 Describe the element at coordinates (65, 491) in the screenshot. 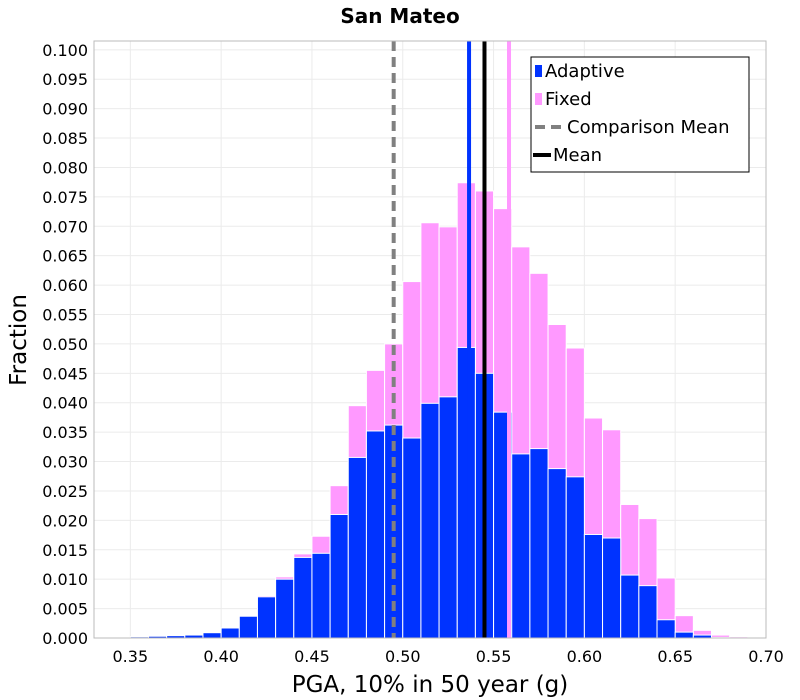

I see `y-tick-label: 0.025` at that location.